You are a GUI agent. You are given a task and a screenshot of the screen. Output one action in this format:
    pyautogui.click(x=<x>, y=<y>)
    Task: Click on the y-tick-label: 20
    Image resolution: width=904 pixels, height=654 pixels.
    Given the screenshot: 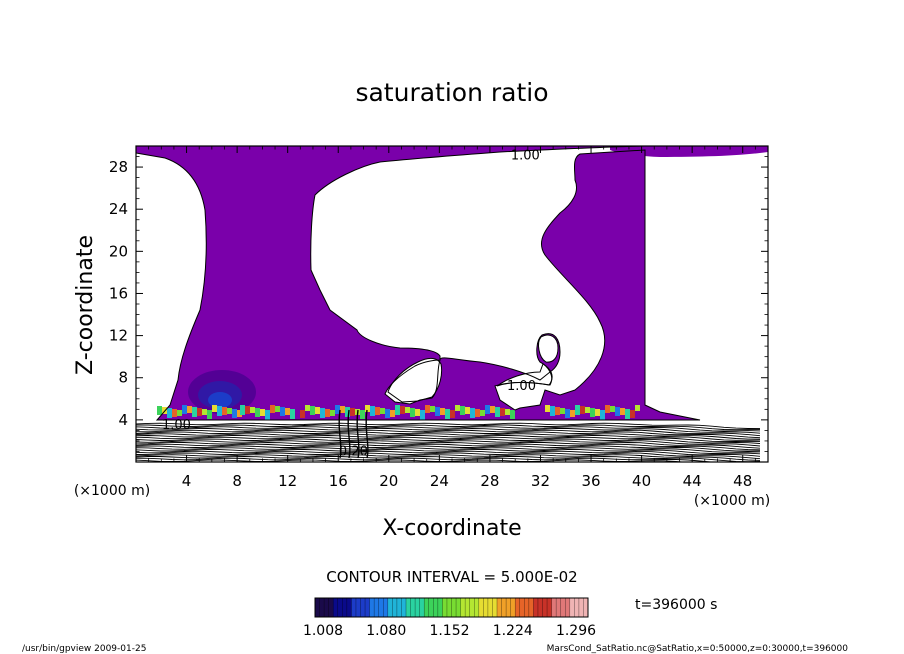 What is the action you would take?
    pyautogui.click(x=118, y=251)
    